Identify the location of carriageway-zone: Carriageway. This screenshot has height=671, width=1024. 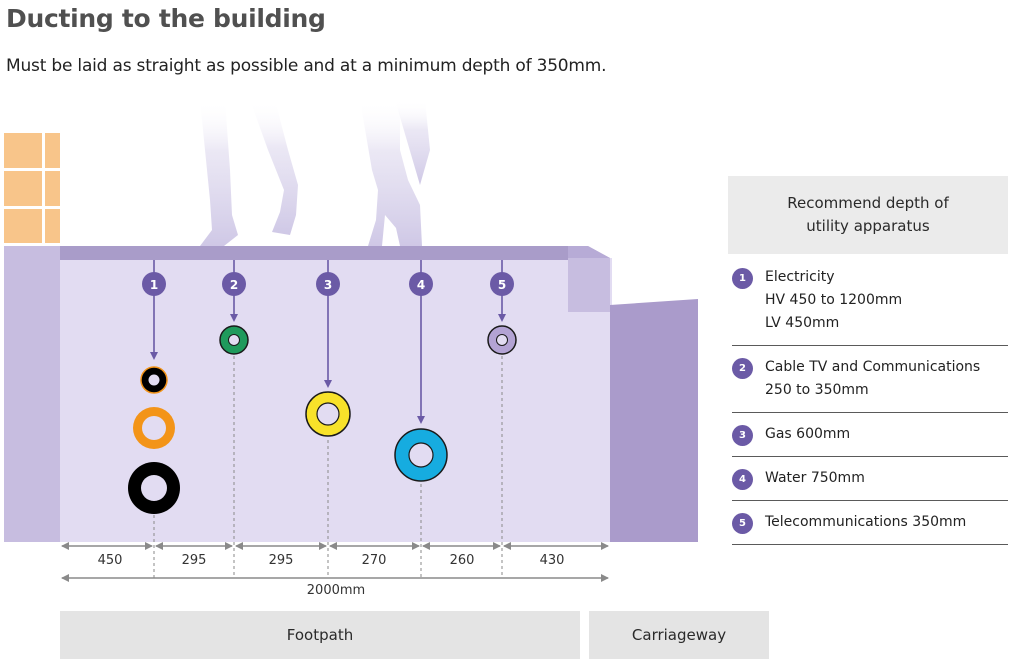
(679, 635).